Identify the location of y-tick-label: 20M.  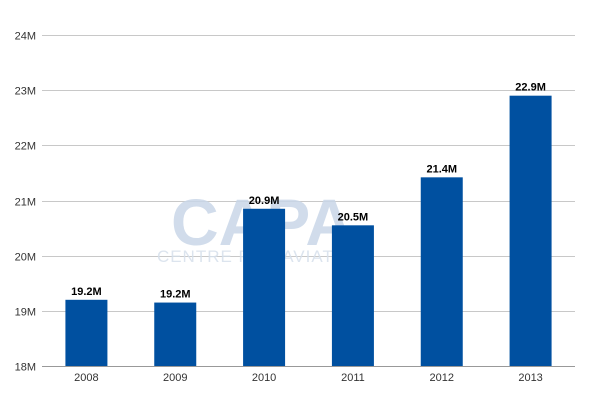
(25, 258).